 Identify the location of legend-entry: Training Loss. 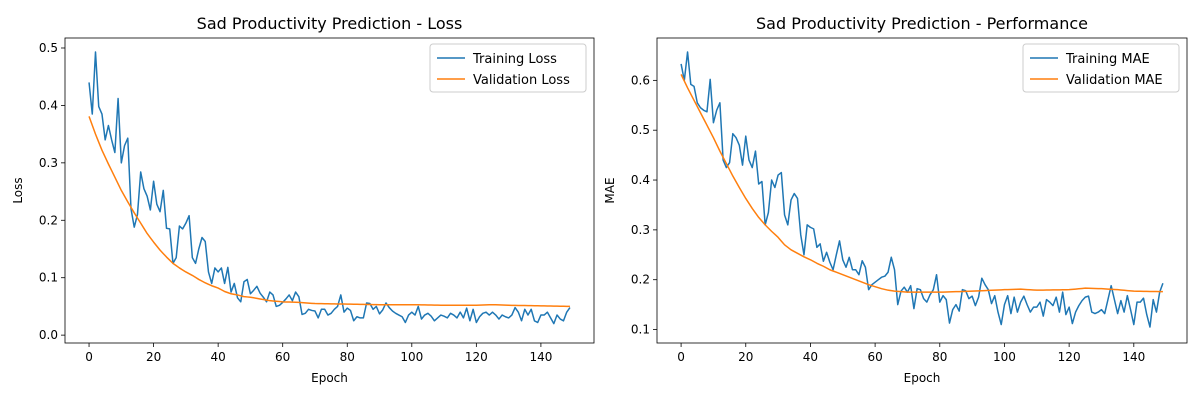
(514, 59).